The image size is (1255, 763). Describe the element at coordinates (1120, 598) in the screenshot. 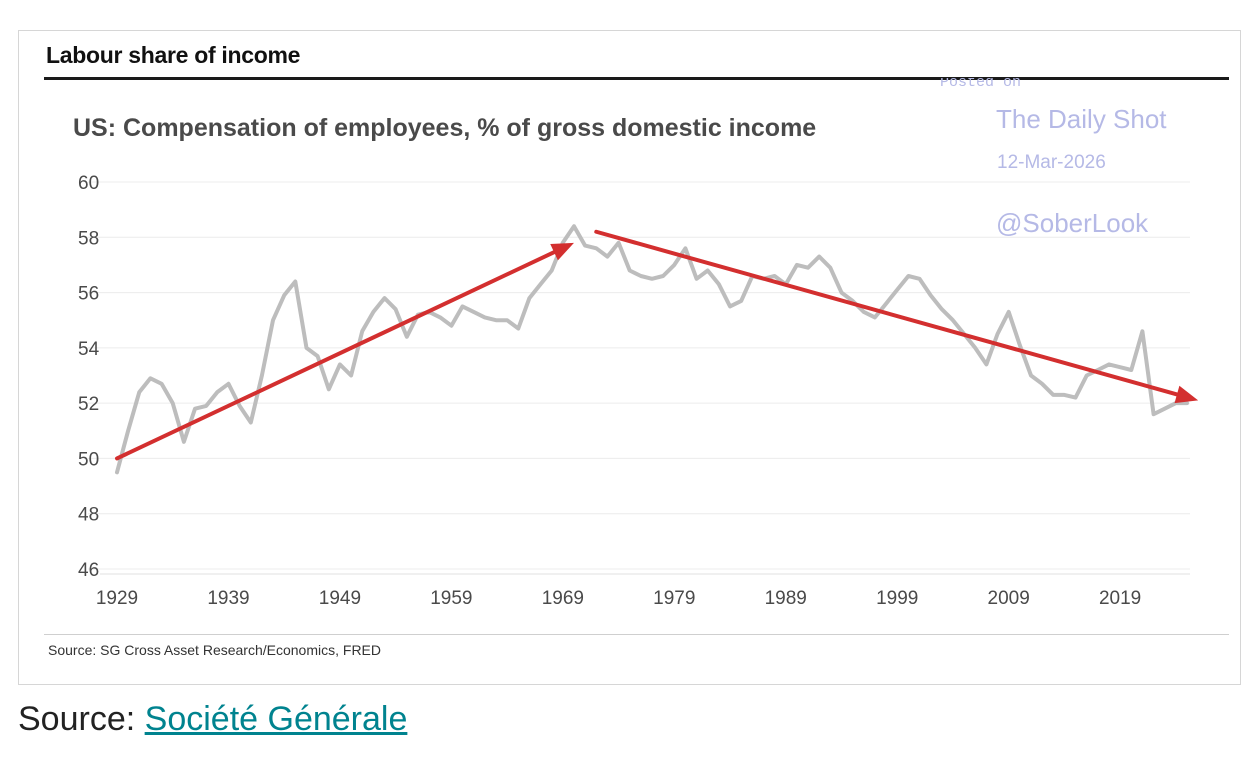

I see `x-tick-label: 2019` at that location.